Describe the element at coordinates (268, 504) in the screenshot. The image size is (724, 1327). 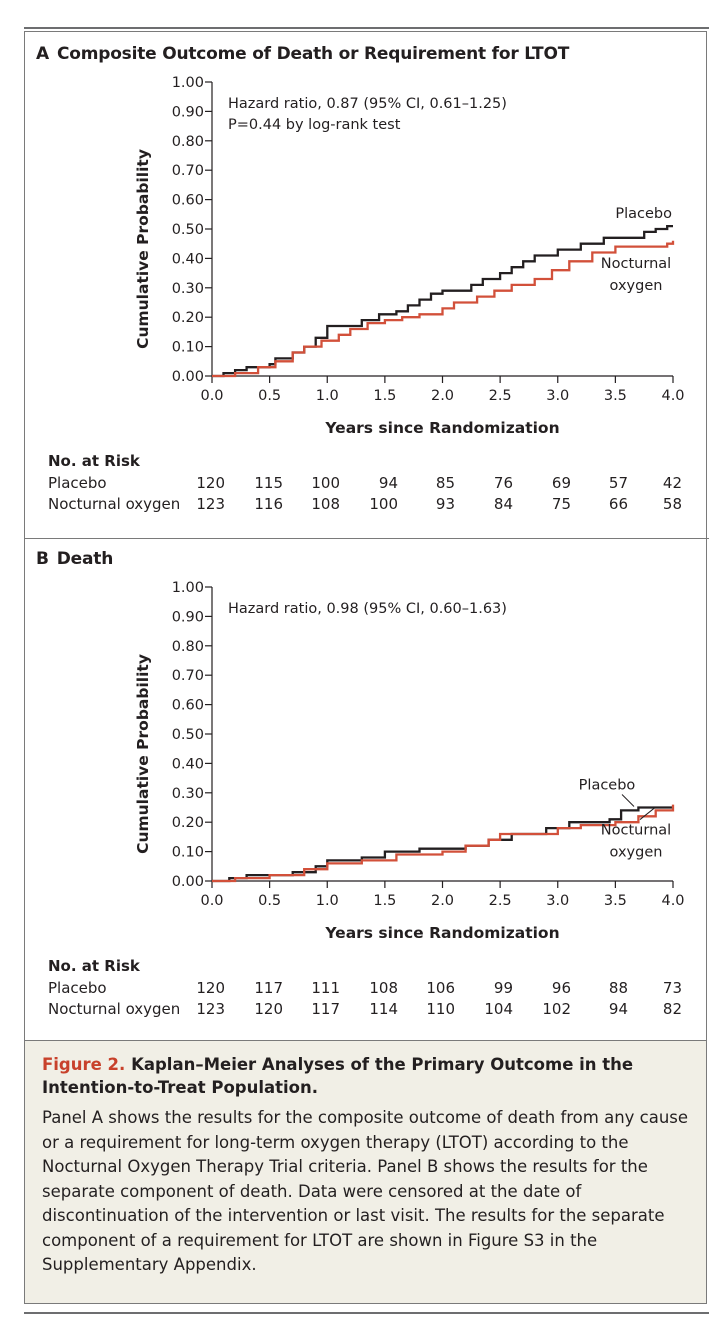
I see `risk-count: 116` at that location.